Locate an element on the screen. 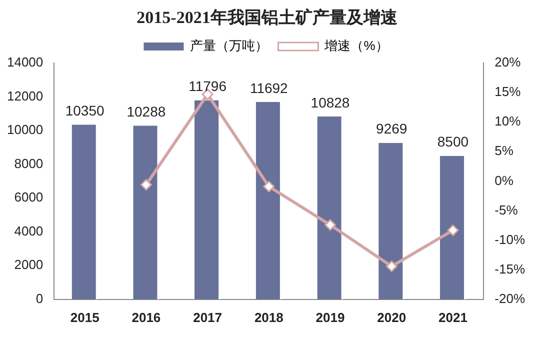 The image size is (534, 338). y-tick-label: 10000 is located at coordinates (25, 130).